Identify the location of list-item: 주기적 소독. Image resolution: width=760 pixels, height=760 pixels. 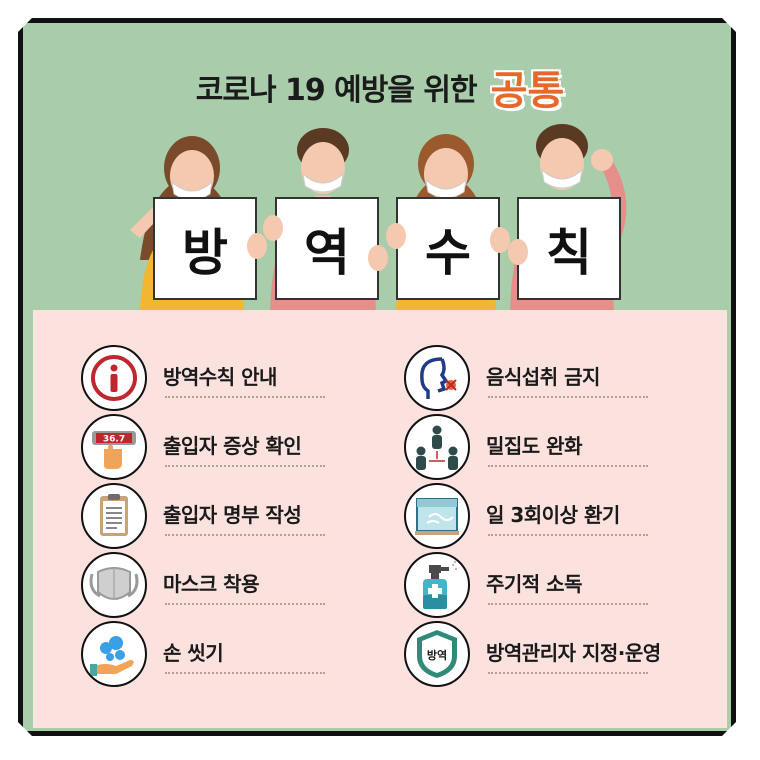
(559, 585).